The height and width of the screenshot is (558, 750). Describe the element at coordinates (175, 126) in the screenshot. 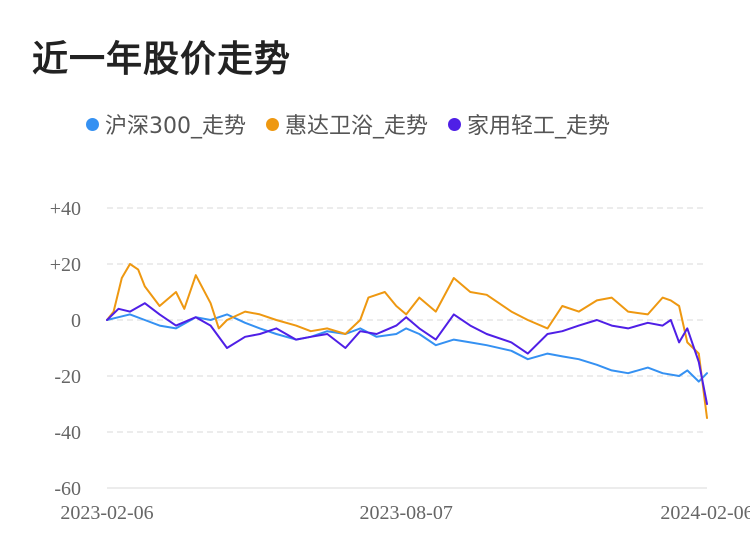

I see `legend-label-hs300: 沪深300_走势` at that location.